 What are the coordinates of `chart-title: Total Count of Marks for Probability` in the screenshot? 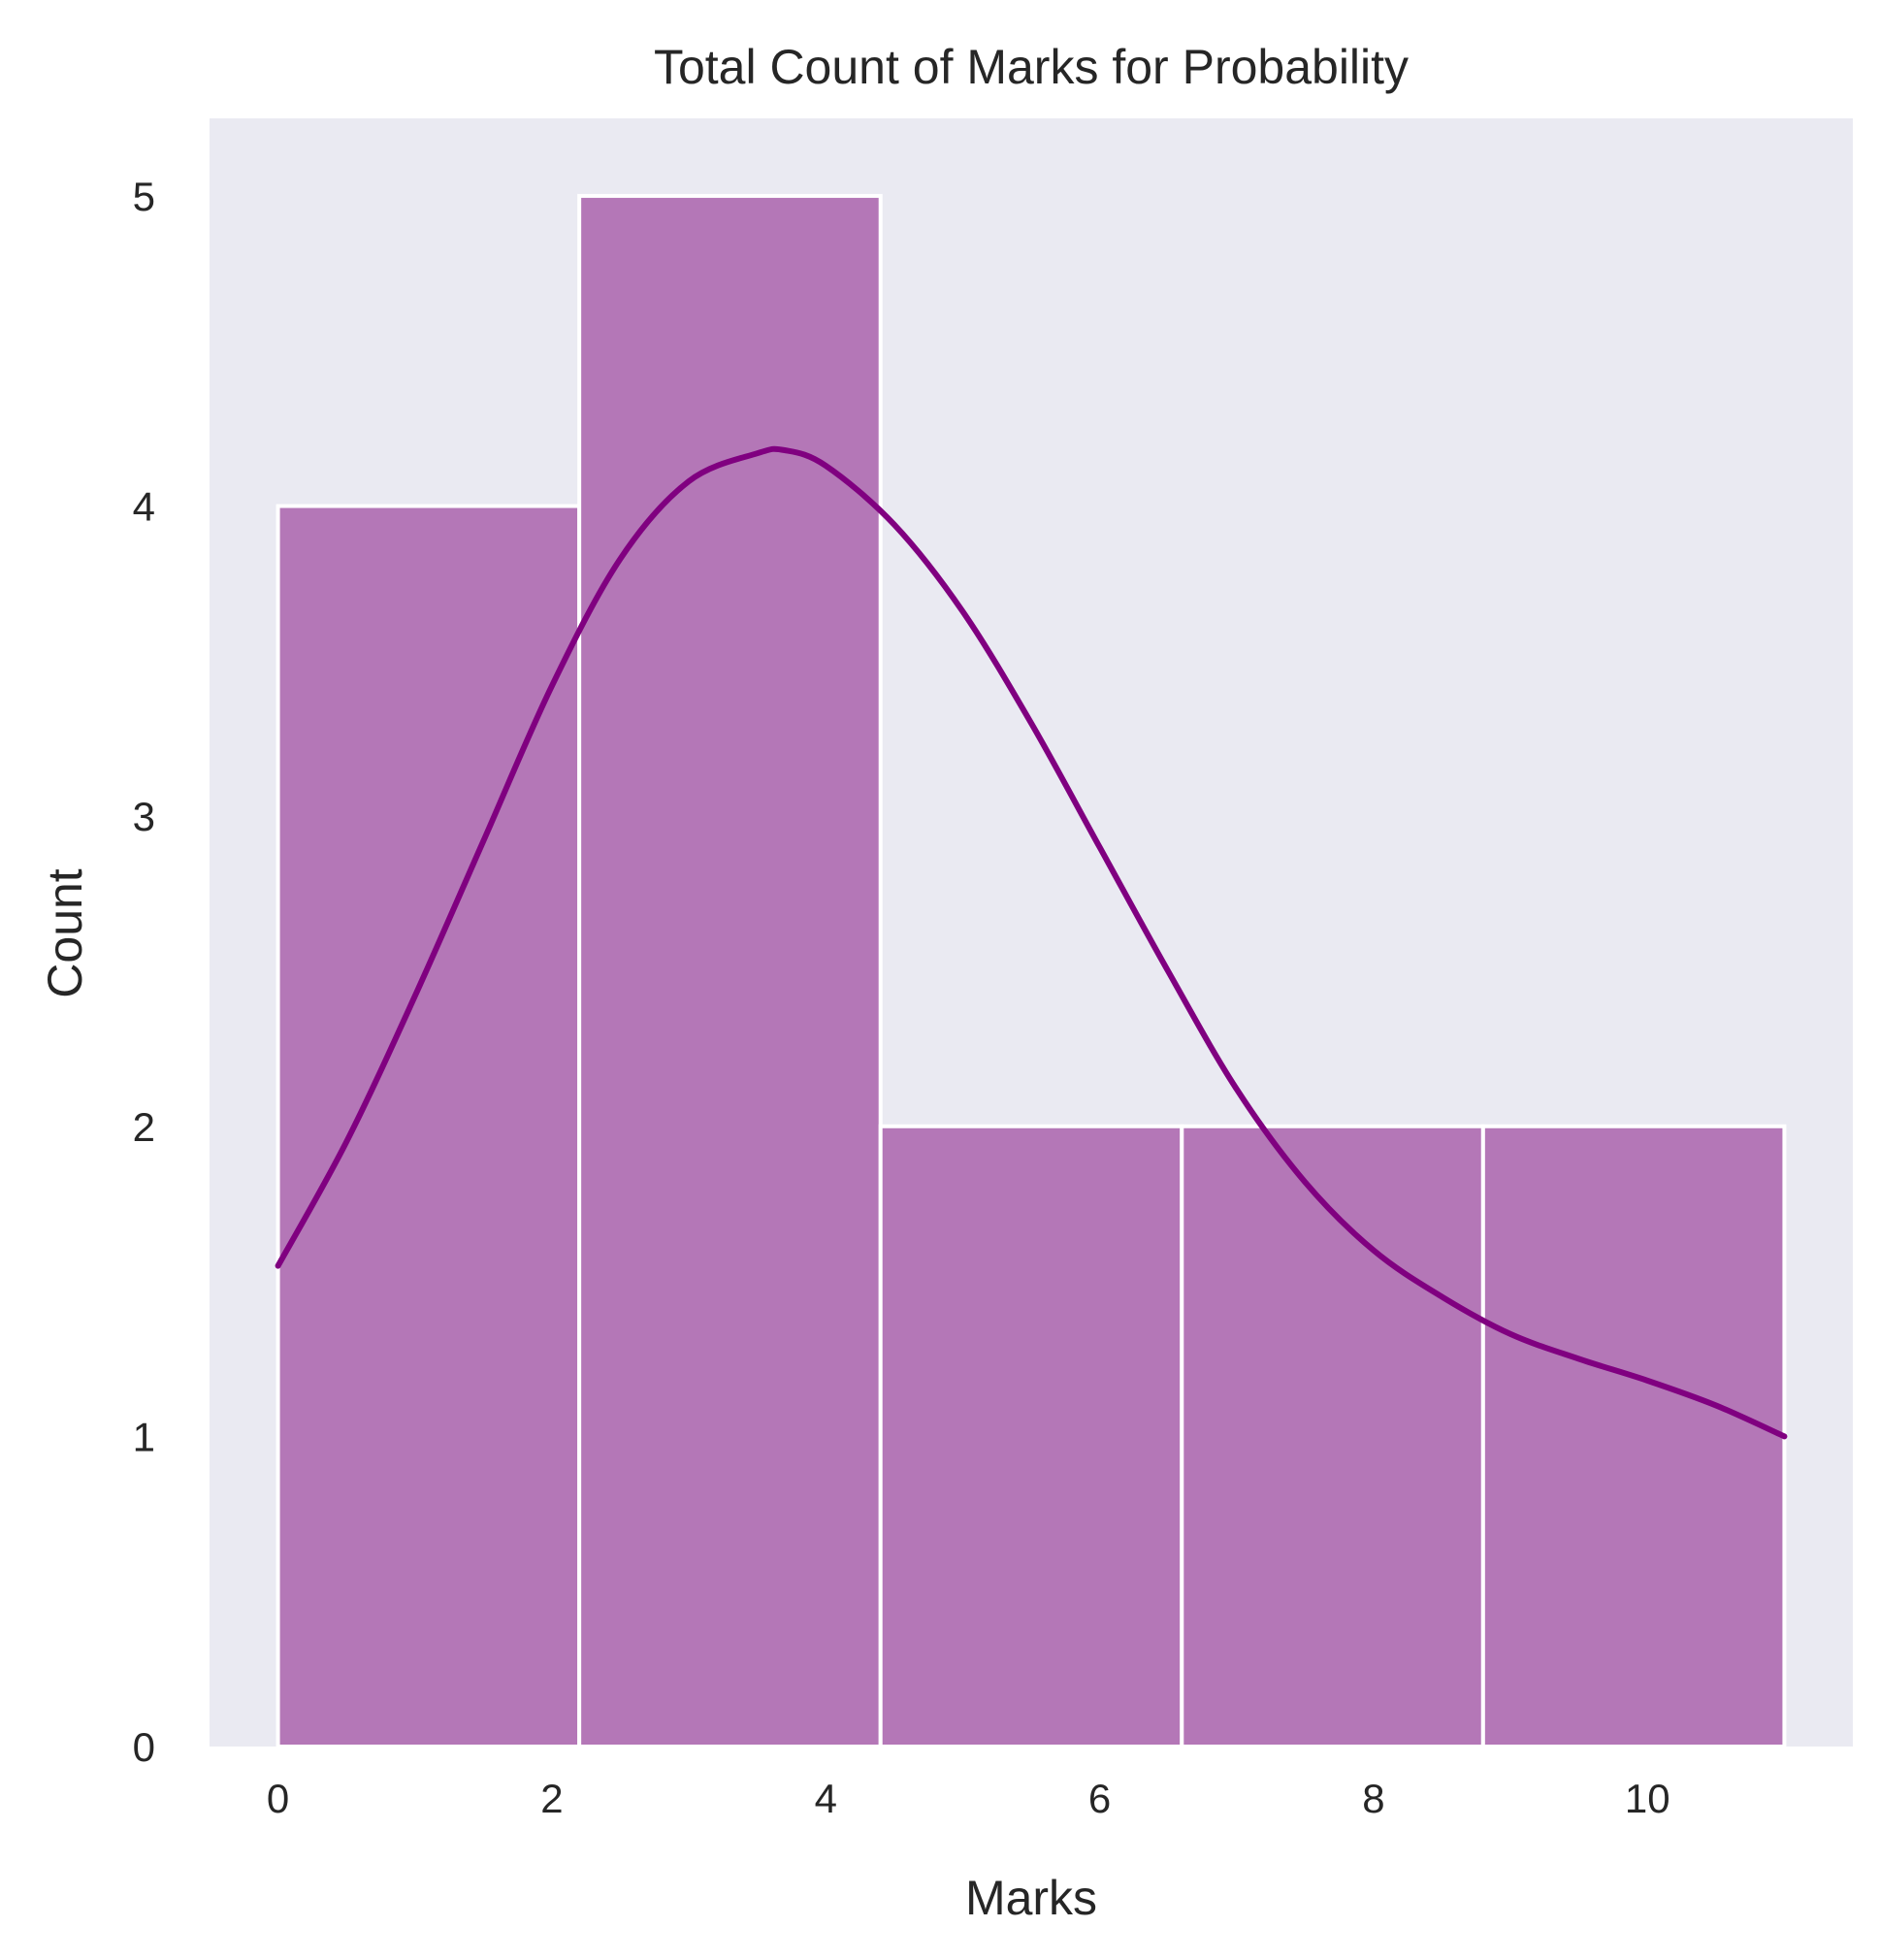 It's located at (1031, 67).